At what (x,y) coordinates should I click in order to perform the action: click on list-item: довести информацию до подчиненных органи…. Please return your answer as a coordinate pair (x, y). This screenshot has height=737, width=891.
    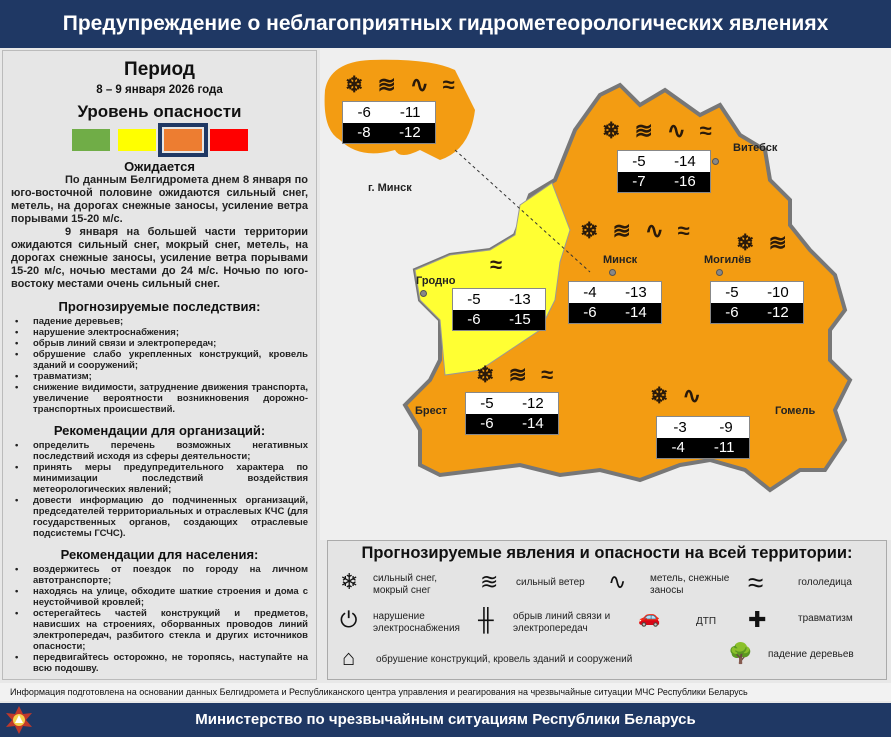
    Looking at the image, I should click on (159, 517).